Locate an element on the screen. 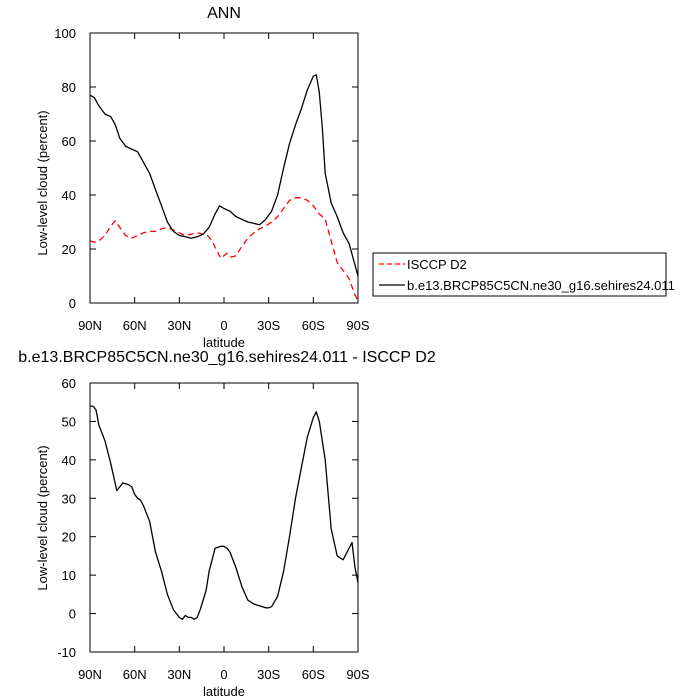 Image resolution: width=700 pixels, height=700 pixels. top-chart-frame is located at coordinates (224, 168).